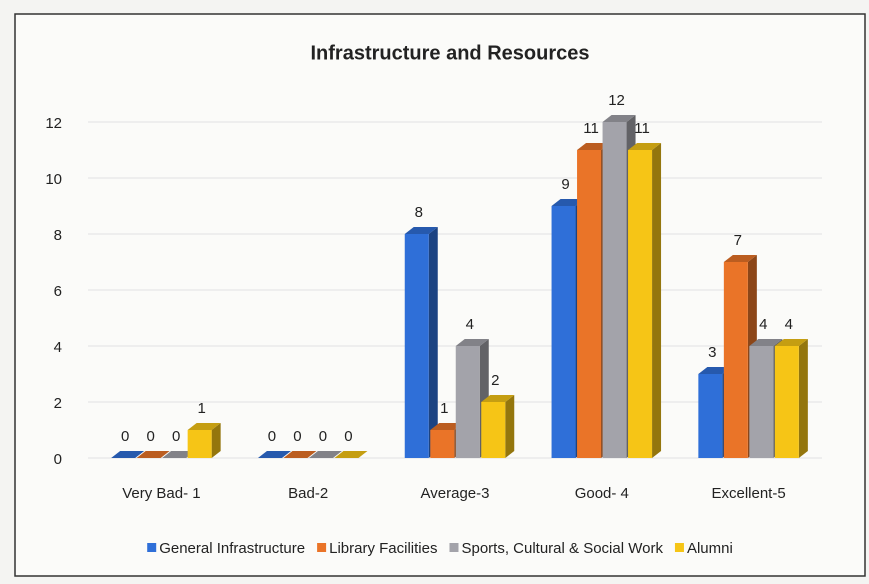 The width and height of the screenshot is (869, 584). What do you see at coordinates (383, 548) in the screenshot?
I see `legend-label: Library Facilities` at bounding box center [383, 548].